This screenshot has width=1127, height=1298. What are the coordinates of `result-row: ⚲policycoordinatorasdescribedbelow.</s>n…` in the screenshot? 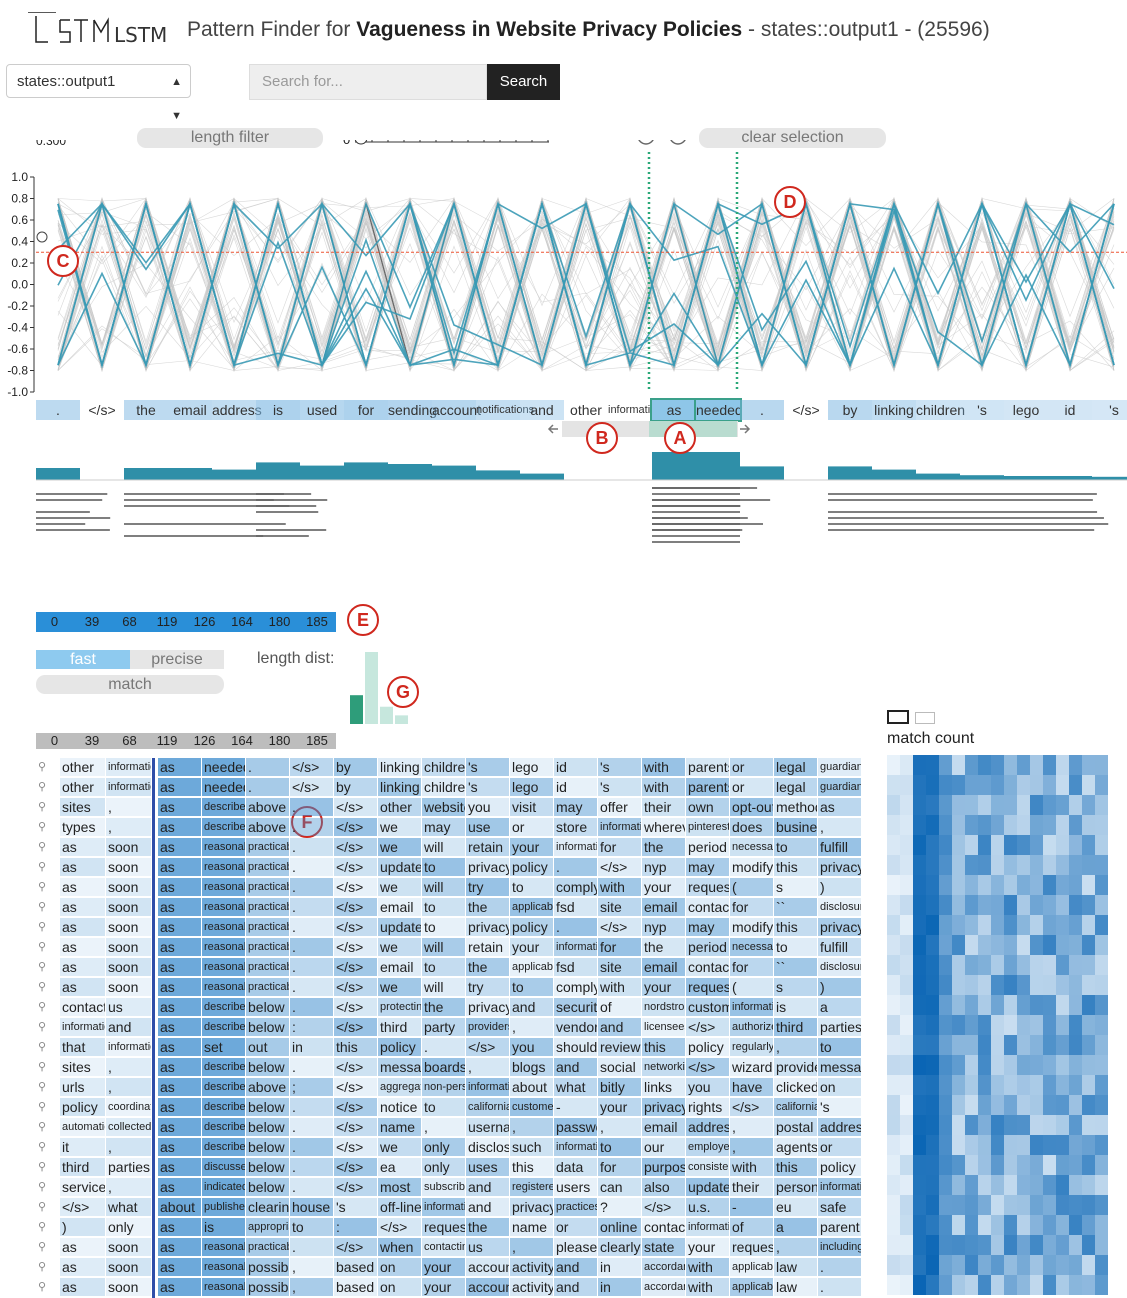 It's located at (430, 1107).